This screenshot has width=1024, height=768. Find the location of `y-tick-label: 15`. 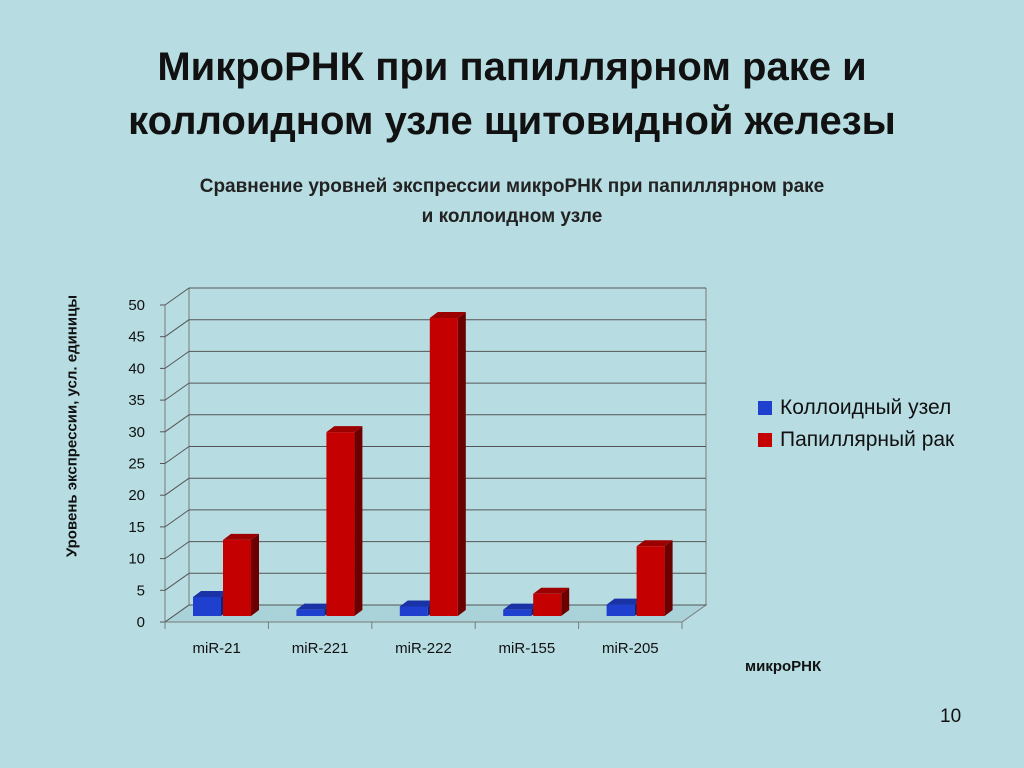

y-tick-label: 15 is located at coordinates (136, 527).